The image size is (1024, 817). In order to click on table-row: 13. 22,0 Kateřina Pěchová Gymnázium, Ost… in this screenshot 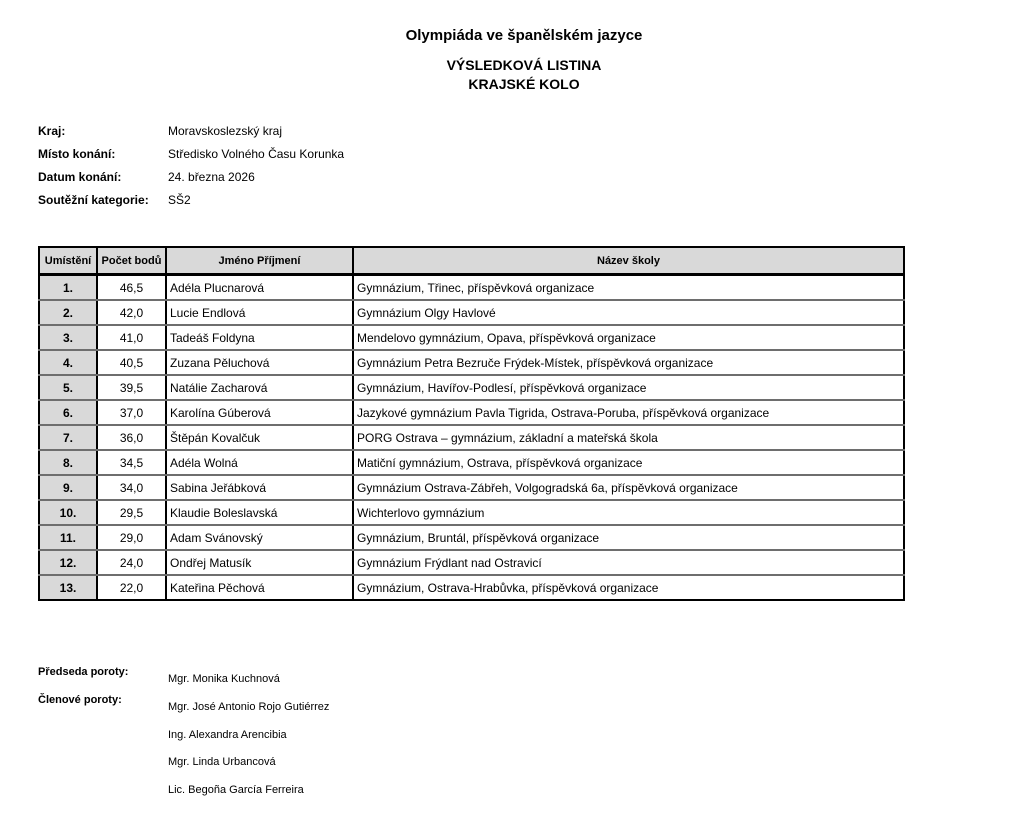, I will do `click(471, 587)`.